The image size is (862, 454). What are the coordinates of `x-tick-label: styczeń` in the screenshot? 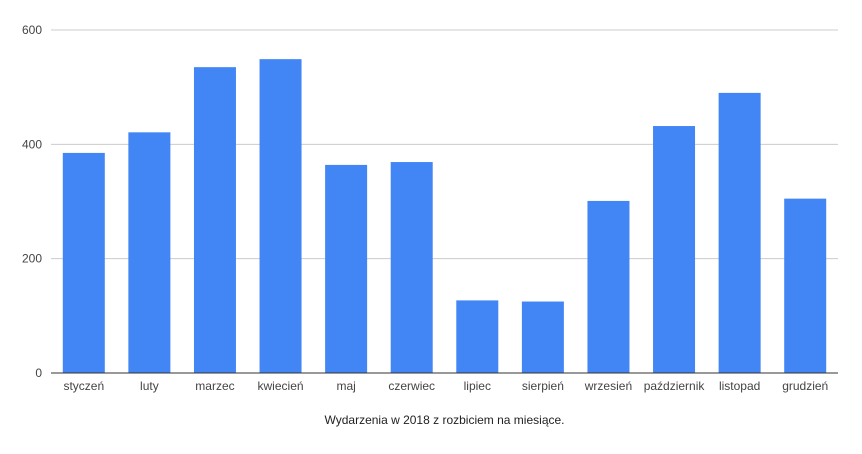 It's located at (83, 386).